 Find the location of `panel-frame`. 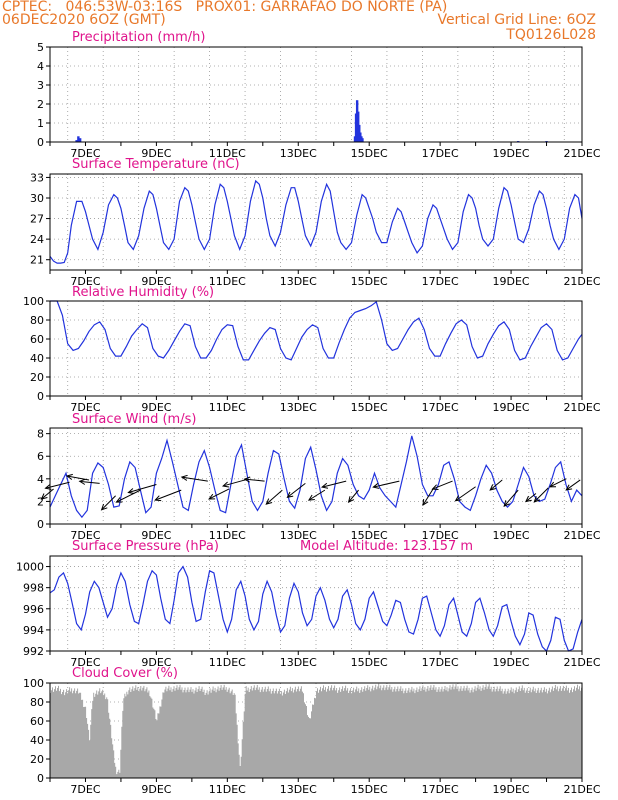

panel-frame is located at coordinates (316, 222).